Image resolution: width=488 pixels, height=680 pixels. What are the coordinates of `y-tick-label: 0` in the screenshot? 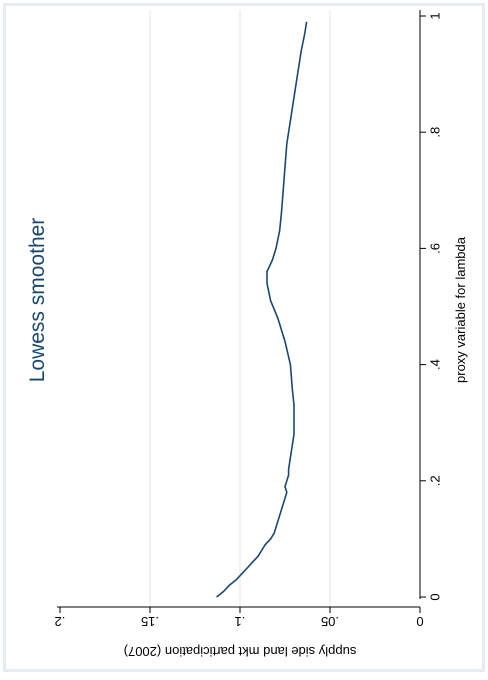 It's located at (419, 621).